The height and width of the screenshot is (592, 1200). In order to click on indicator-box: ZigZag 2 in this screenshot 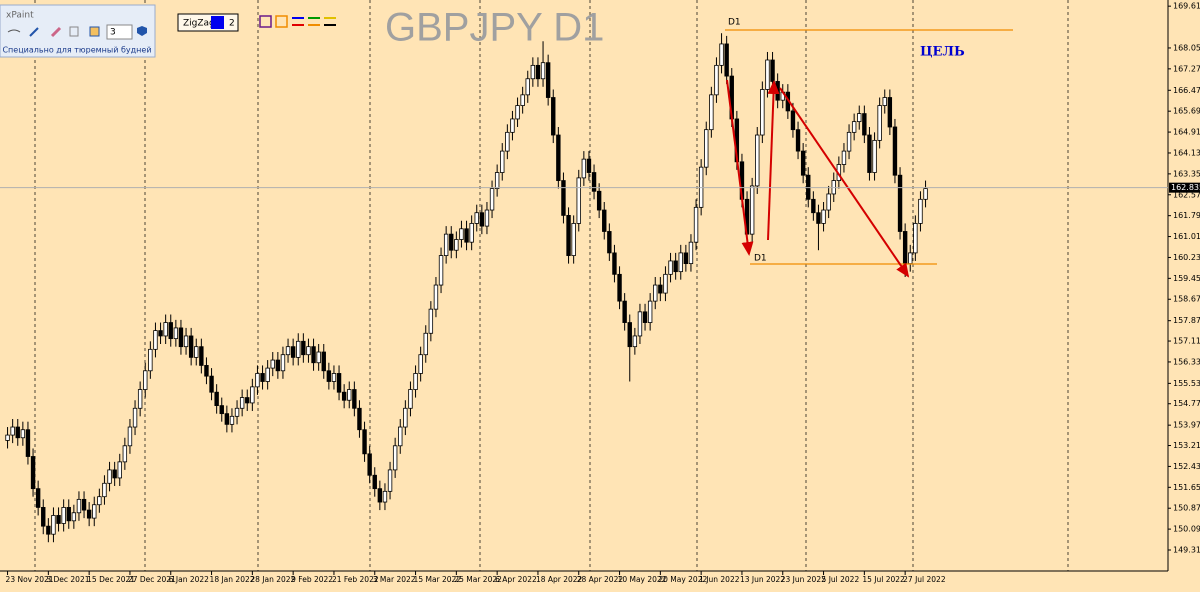, I will do `click(208, 22)`.